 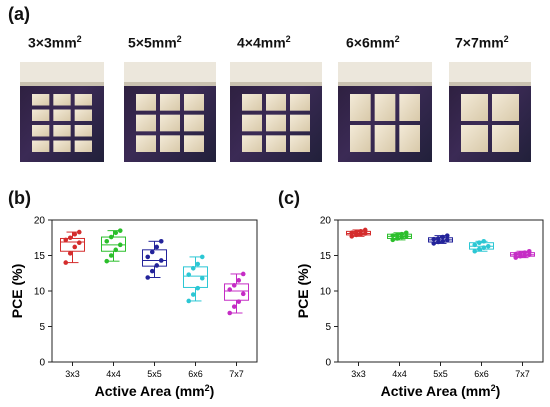 I want to click on area-label-3x3: 3×3mm2, so click(x=55, y=42).